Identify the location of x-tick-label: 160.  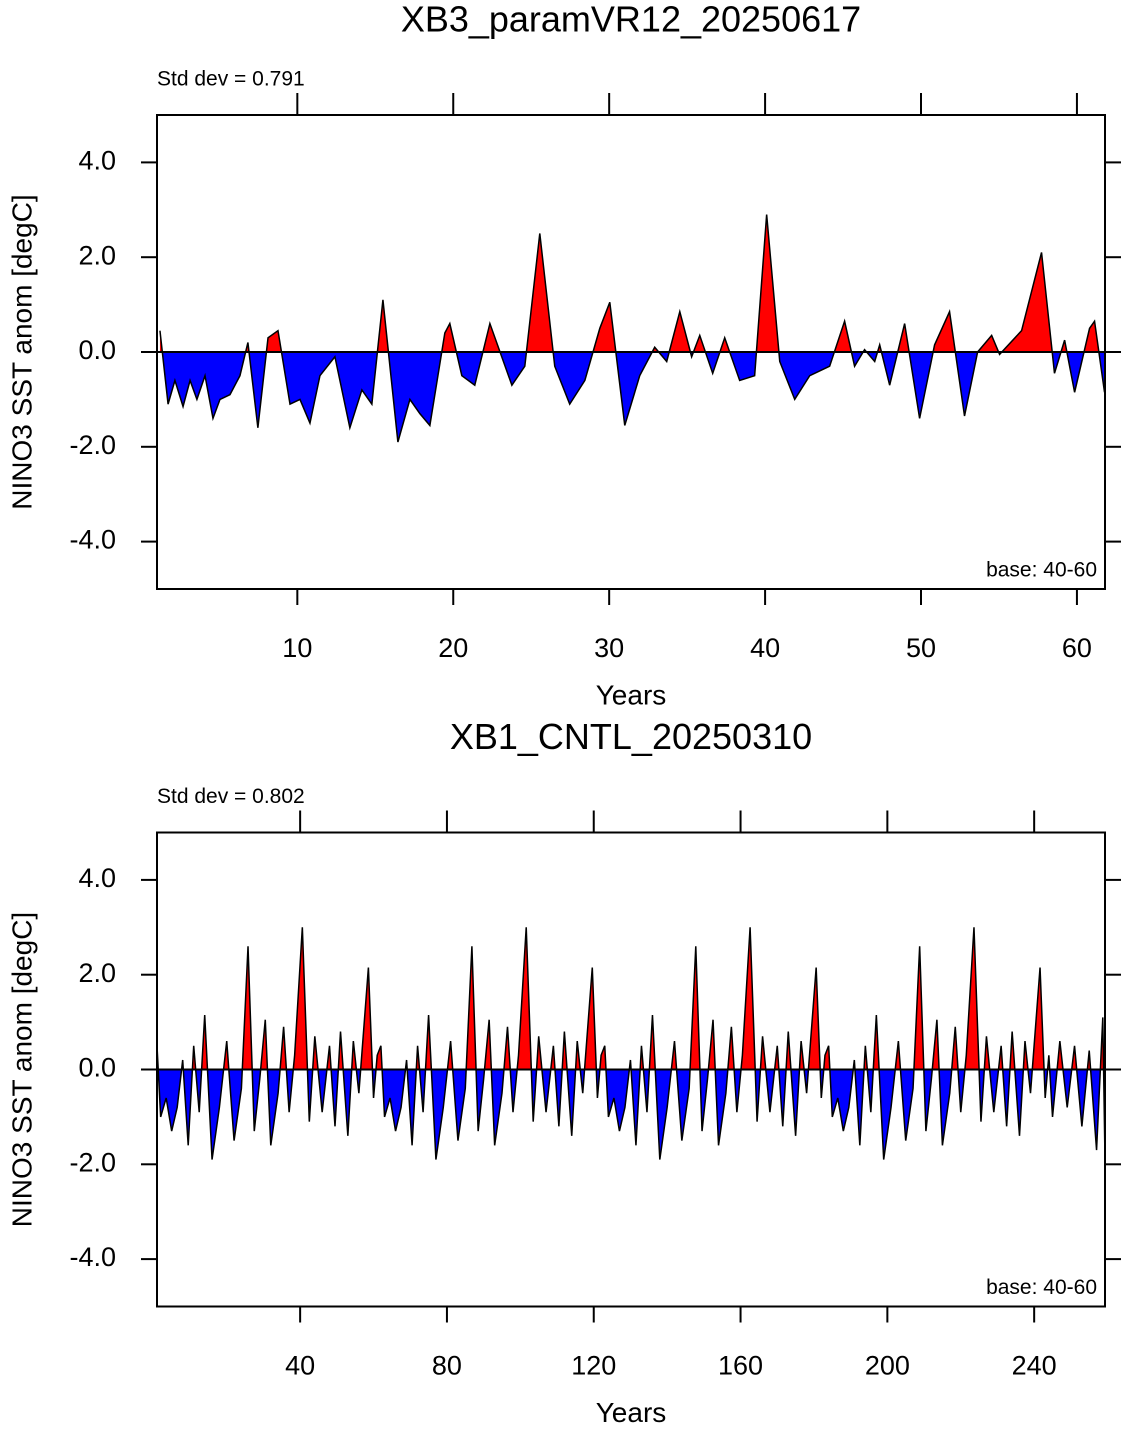
(740, 1366).